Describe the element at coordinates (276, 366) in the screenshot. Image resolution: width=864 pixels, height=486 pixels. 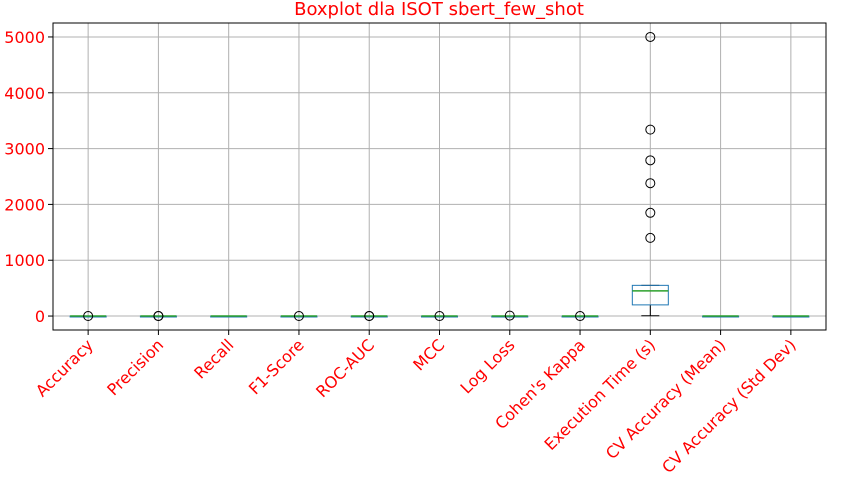
I see `x-tick-label: F1-Score` at that location.